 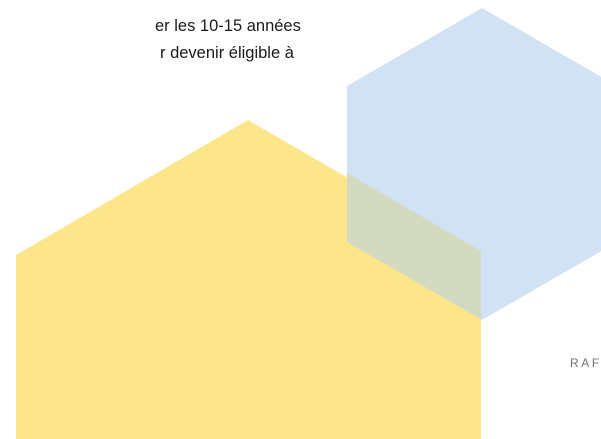 I want to click on article-line-2: er les 10-15 années, so click(x=228, y=26).